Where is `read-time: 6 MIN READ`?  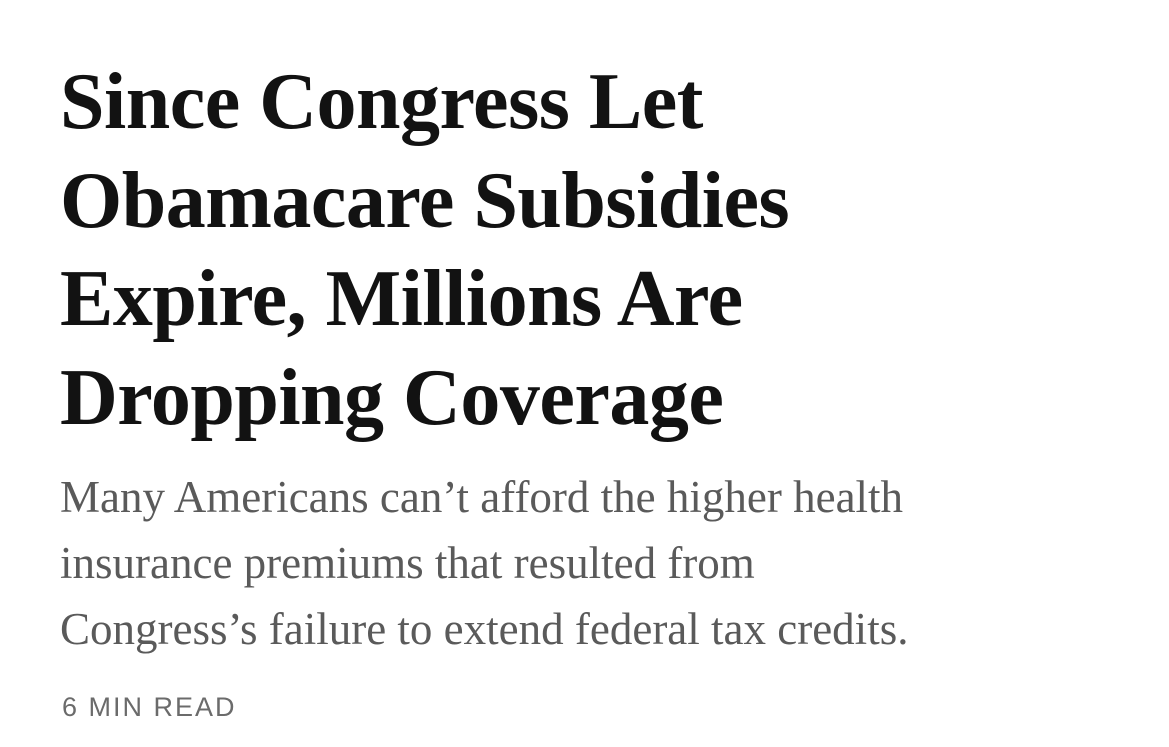
read-time: 6 MIN READ is located at coordinates (149, 707).